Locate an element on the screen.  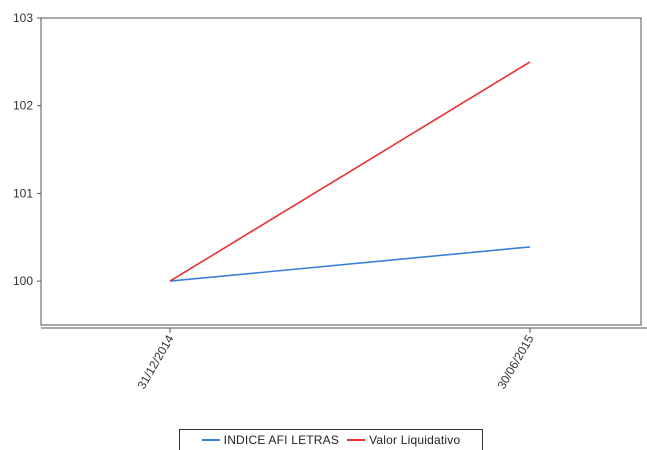
y-tick-label: 100 is located at coordinates (23, 281).